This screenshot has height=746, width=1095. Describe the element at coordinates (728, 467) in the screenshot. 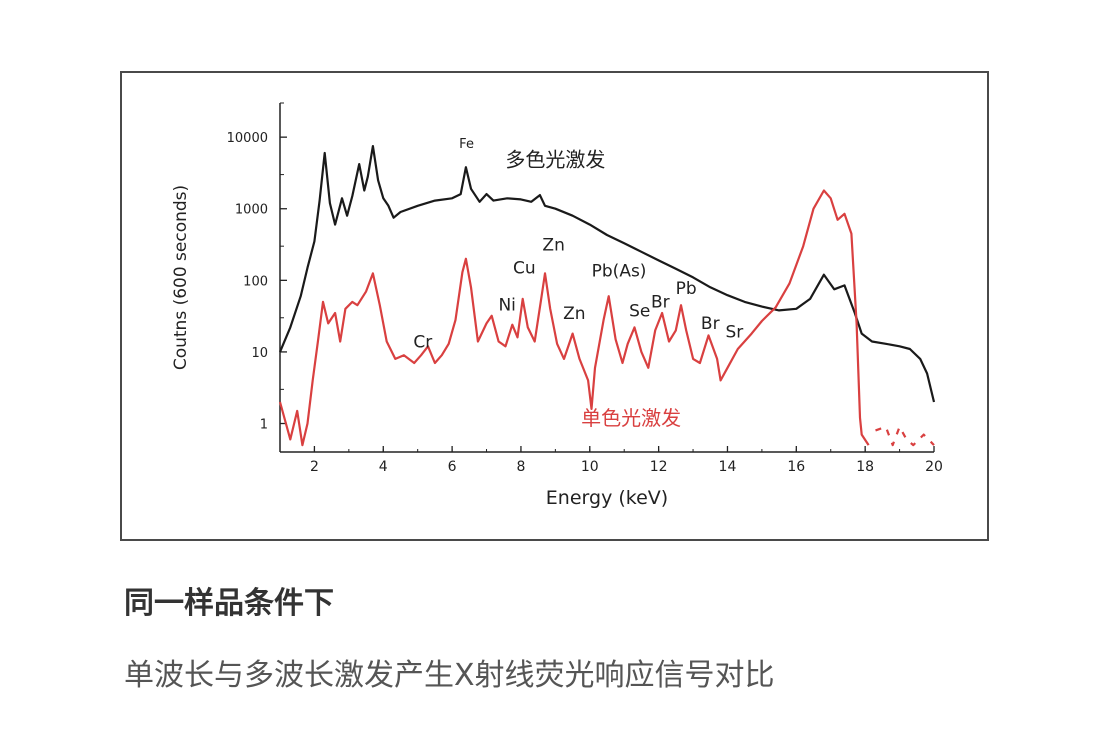

I see `x-tick-label: 14` at that location.